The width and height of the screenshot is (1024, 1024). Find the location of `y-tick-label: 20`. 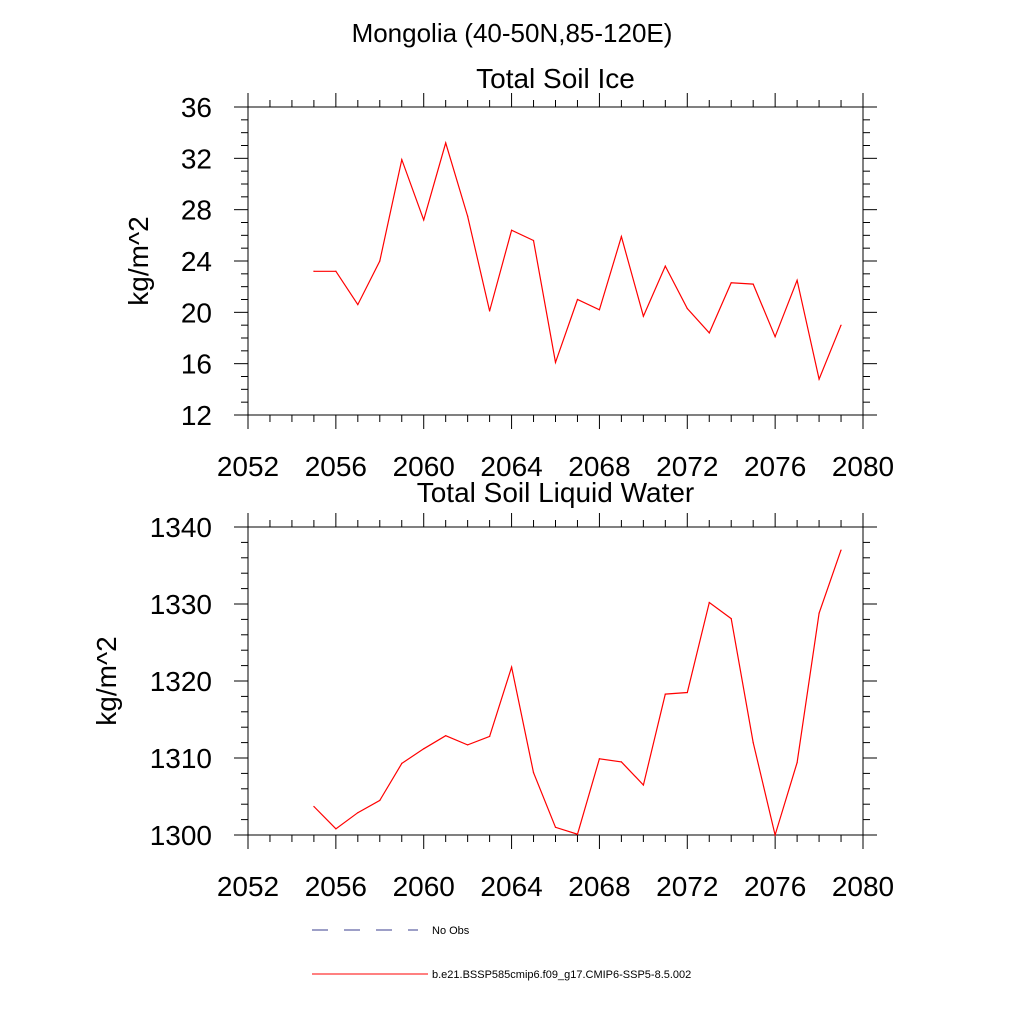

y-tick-label: 20 is located at coordinates (196, 312).